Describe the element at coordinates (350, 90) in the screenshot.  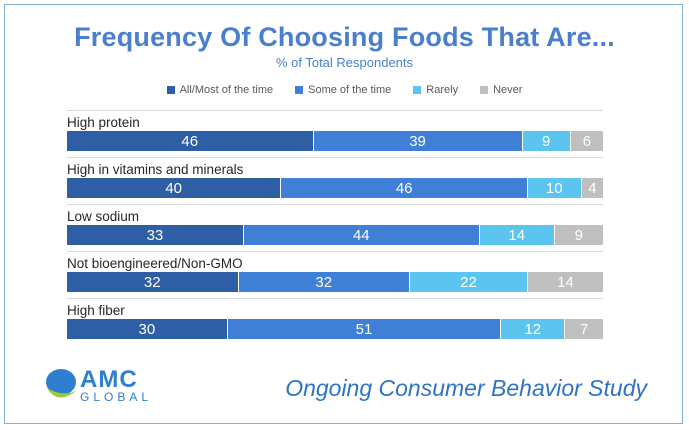
I see `legend-label: Some of the time` at that location.